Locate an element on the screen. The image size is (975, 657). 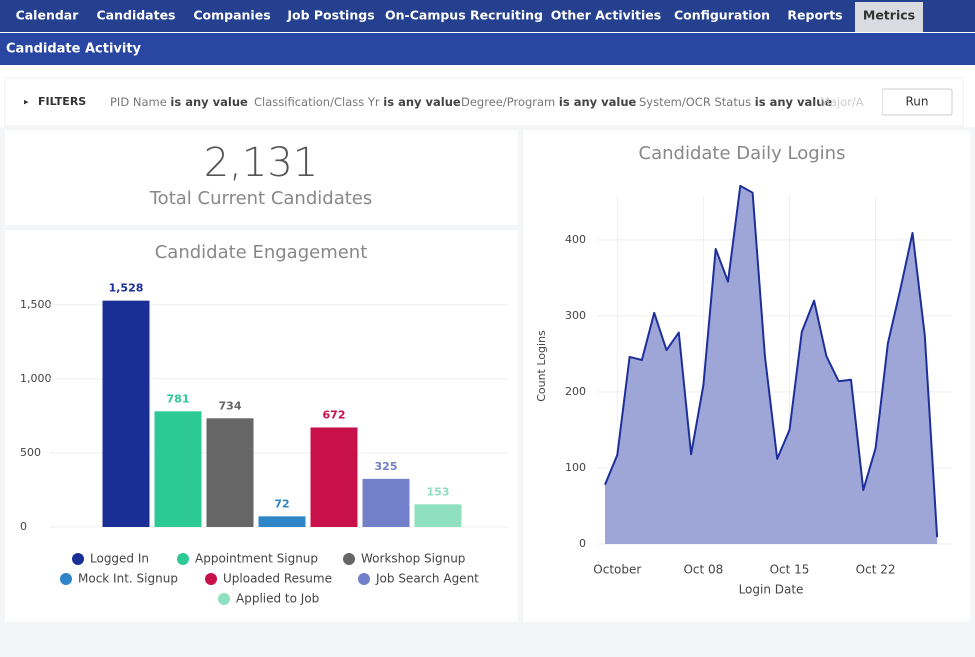
nav-bar is located at coordinates (487, 16).